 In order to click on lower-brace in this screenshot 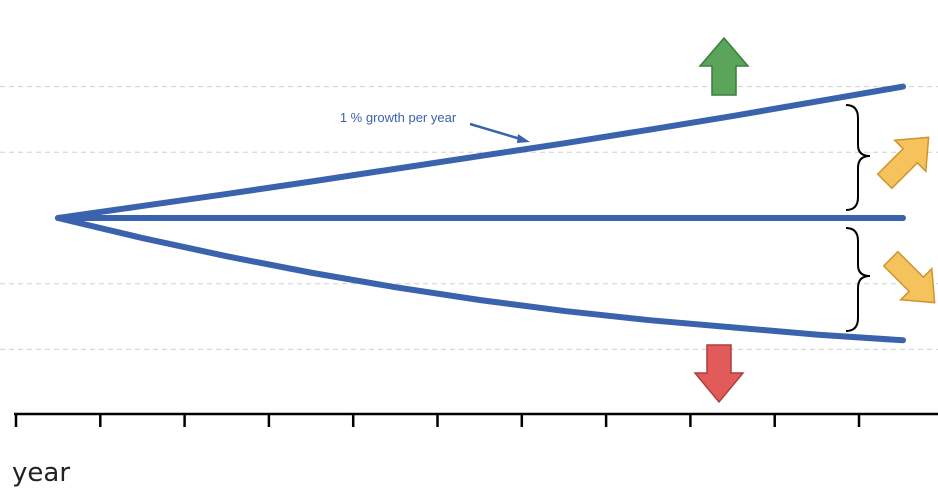, I will do `click(858, 279)`.